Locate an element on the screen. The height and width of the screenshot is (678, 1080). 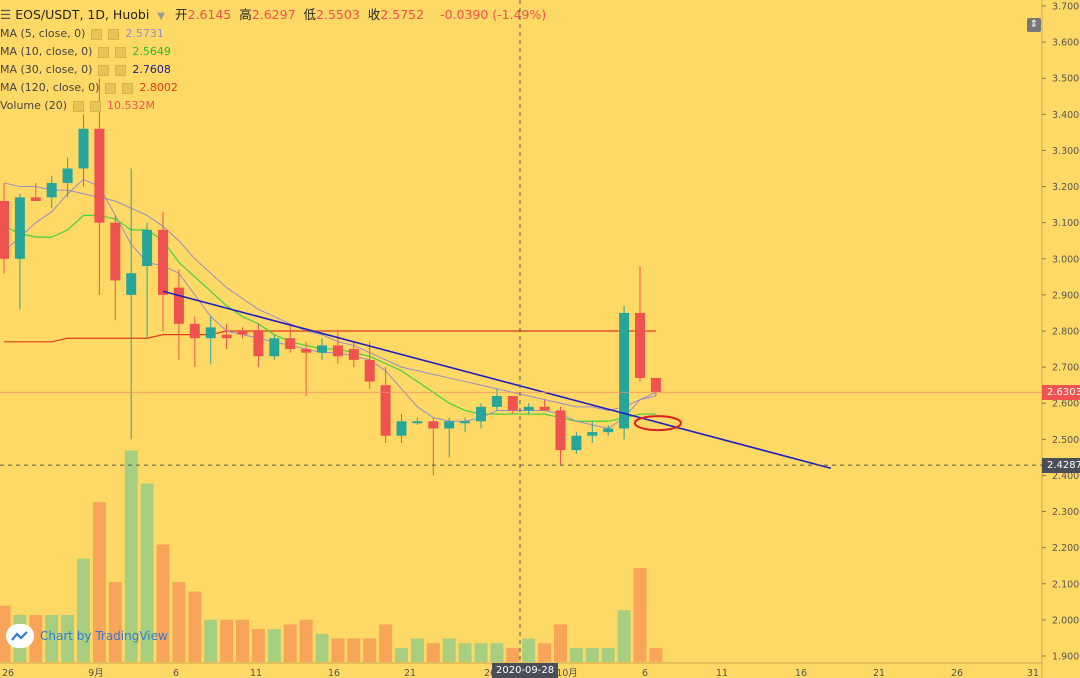
close-label: 收 is located at coordinates (374, 14).